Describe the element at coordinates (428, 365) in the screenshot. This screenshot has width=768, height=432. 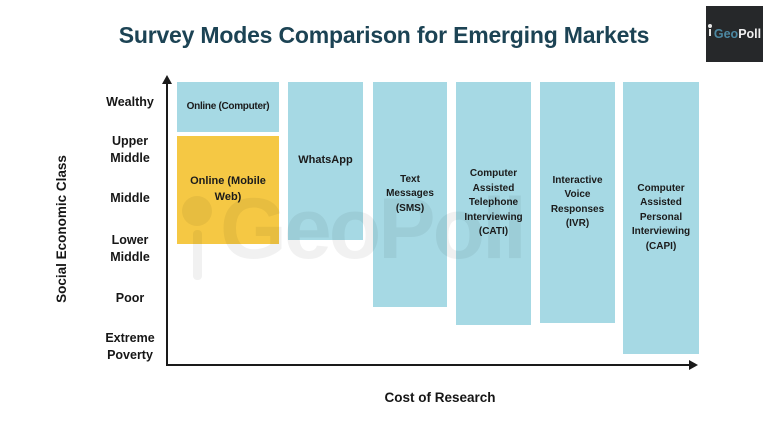
I see `x-axis-line` at that location.